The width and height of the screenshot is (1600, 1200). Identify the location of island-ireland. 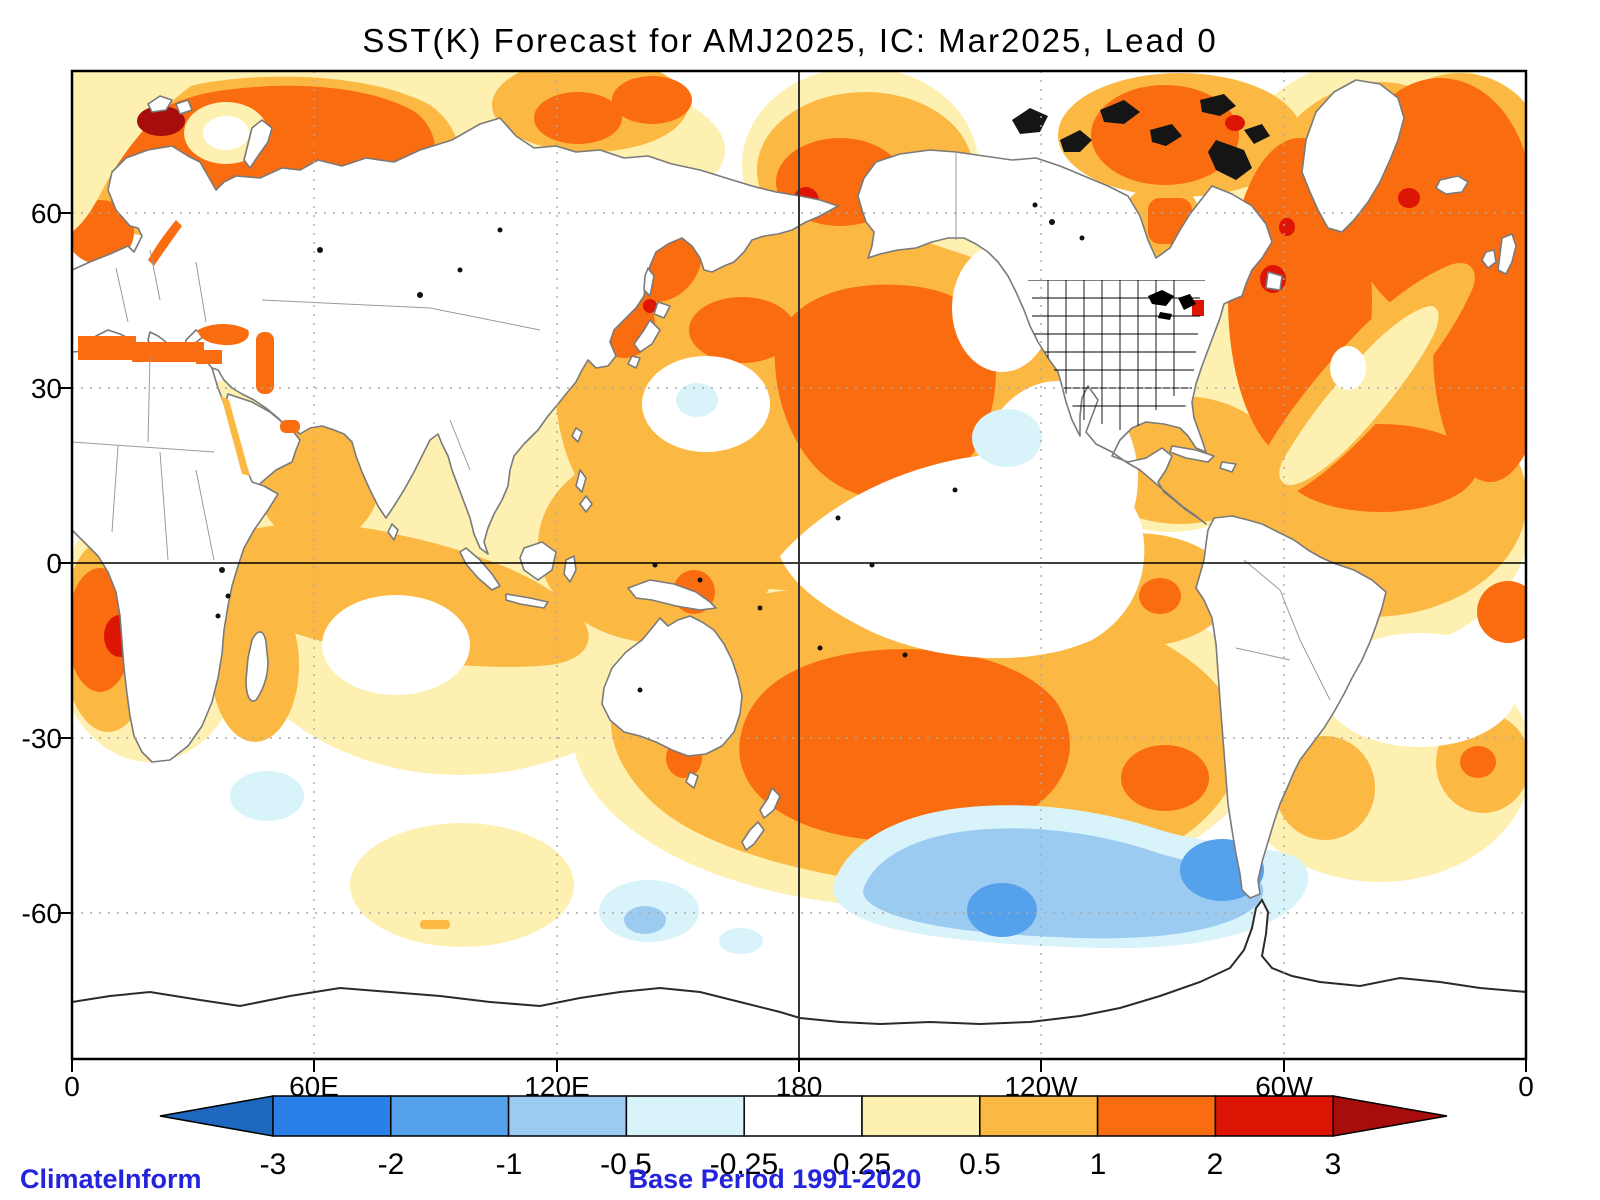
(1489, 259).